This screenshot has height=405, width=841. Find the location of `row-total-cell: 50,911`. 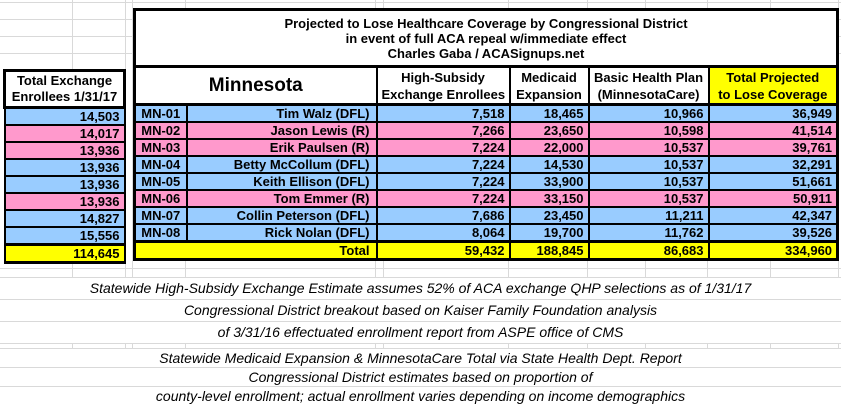

row-total-cell: 50,911 is located at coordinates (773, 198).